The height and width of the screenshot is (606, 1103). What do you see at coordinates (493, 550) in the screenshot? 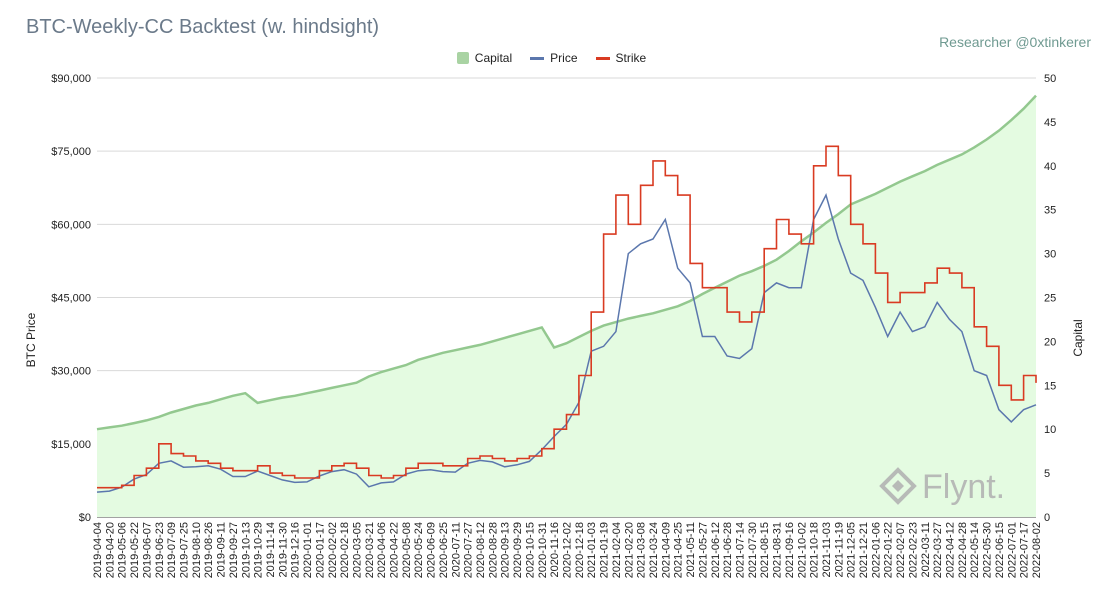
I see `x-tick-label: 2020-08-28` at bounding box center [493, 550].